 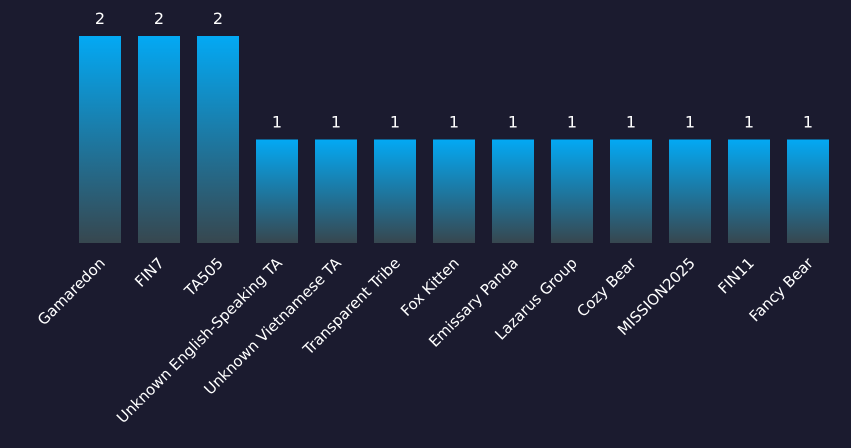 I want to click on data-label-12: 1, so click(x=808, y=122).